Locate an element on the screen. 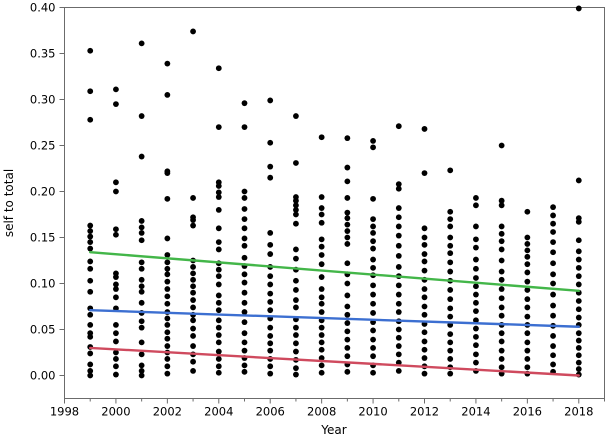 This screenshot has height=442, width=608. x-tick-label: 2016 is located at coordinates (527, 412).